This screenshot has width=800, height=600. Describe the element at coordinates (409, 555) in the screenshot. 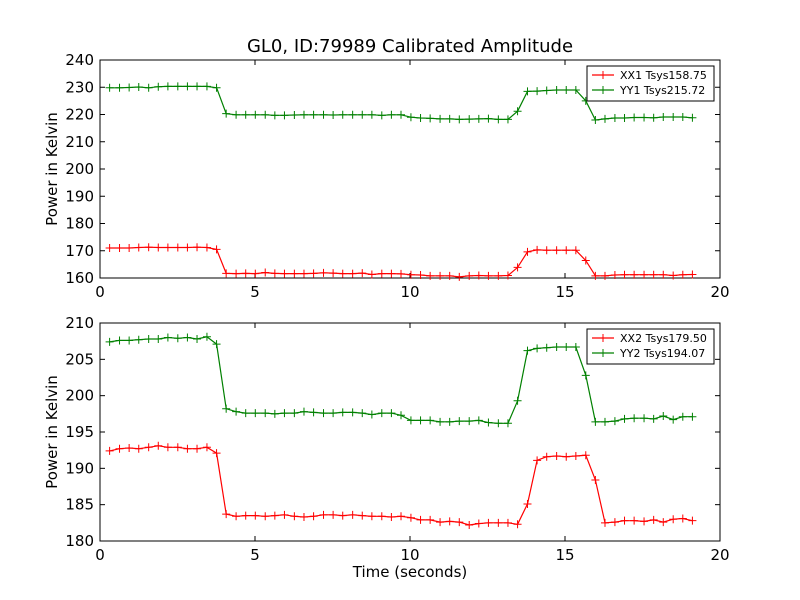

I see `x-tick-label: 10` at that location.